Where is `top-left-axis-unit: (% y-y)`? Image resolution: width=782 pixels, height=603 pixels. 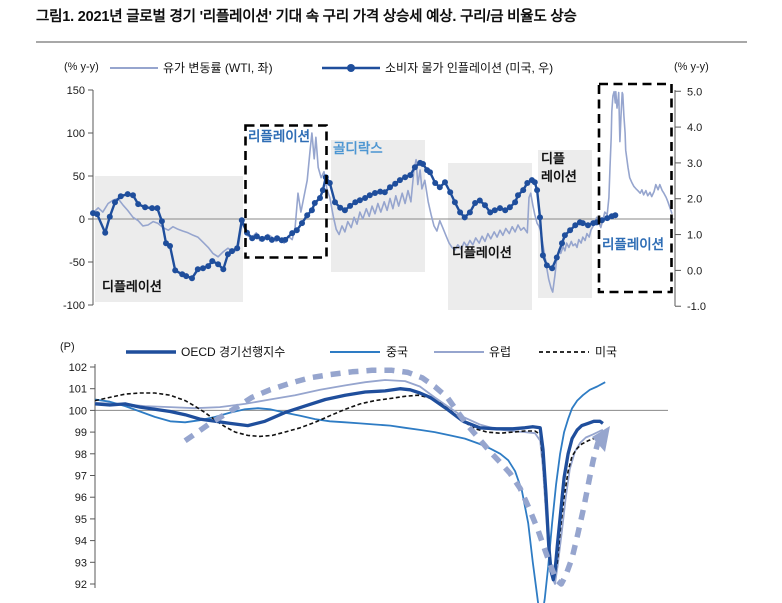
top-left-axis-unit: (% y-y) is located at coordinates (81, 67).